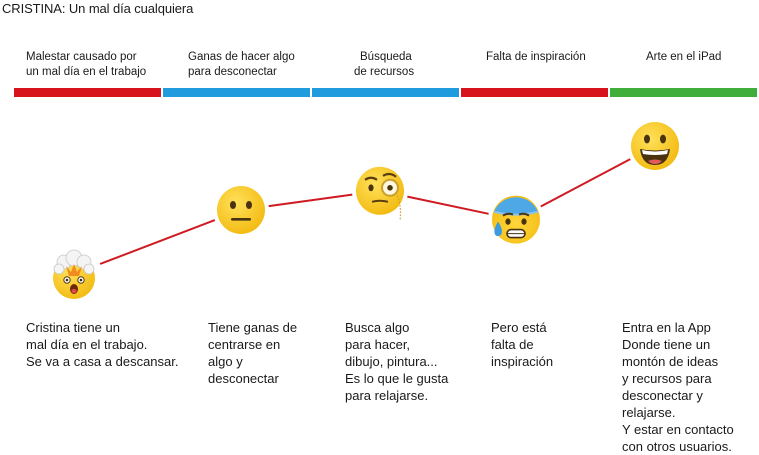 This screenshot has width=759, height=455. I want to click on stage-label-3: Búsqueda de recursos, so click(384, 65).